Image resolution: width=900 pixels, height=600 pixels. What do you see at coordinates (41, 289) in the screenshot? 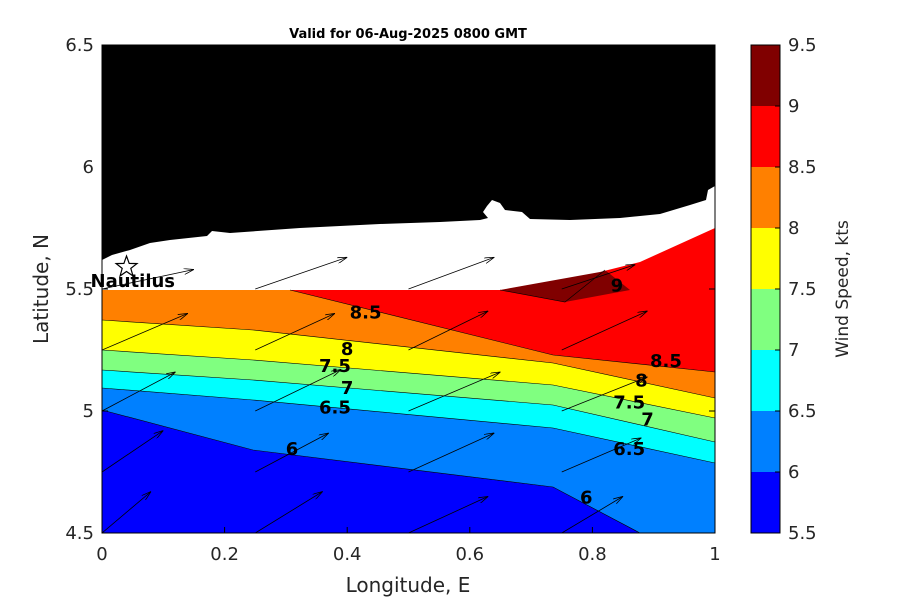
I see `y-axis-label: Latitude, N` at bounding box center [41, 289].